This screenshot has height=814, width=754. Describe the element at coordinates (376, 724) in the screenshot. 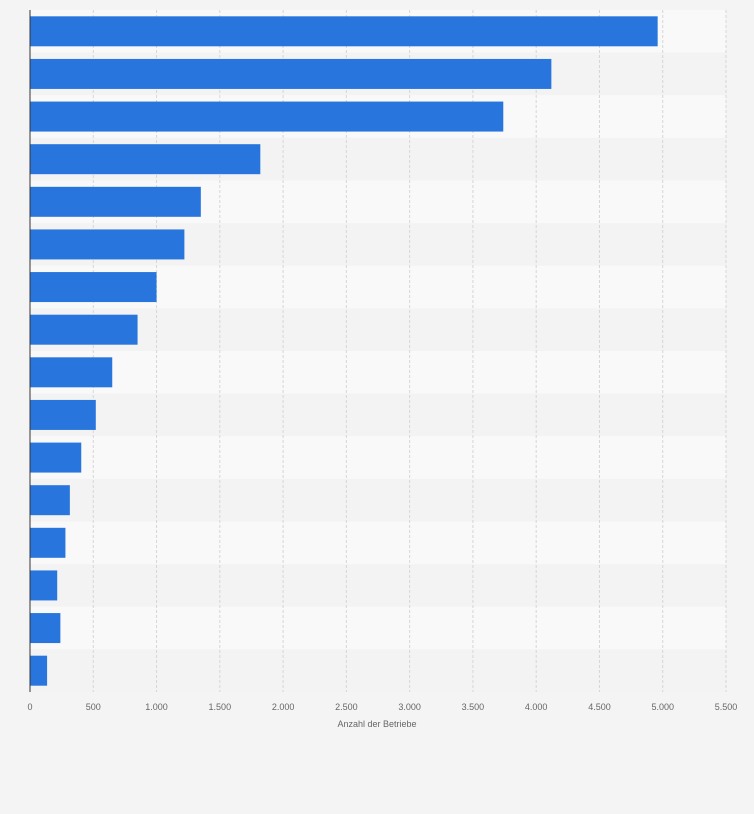

I see `x-axis-label: Anzahl der Betriebe` at that location.